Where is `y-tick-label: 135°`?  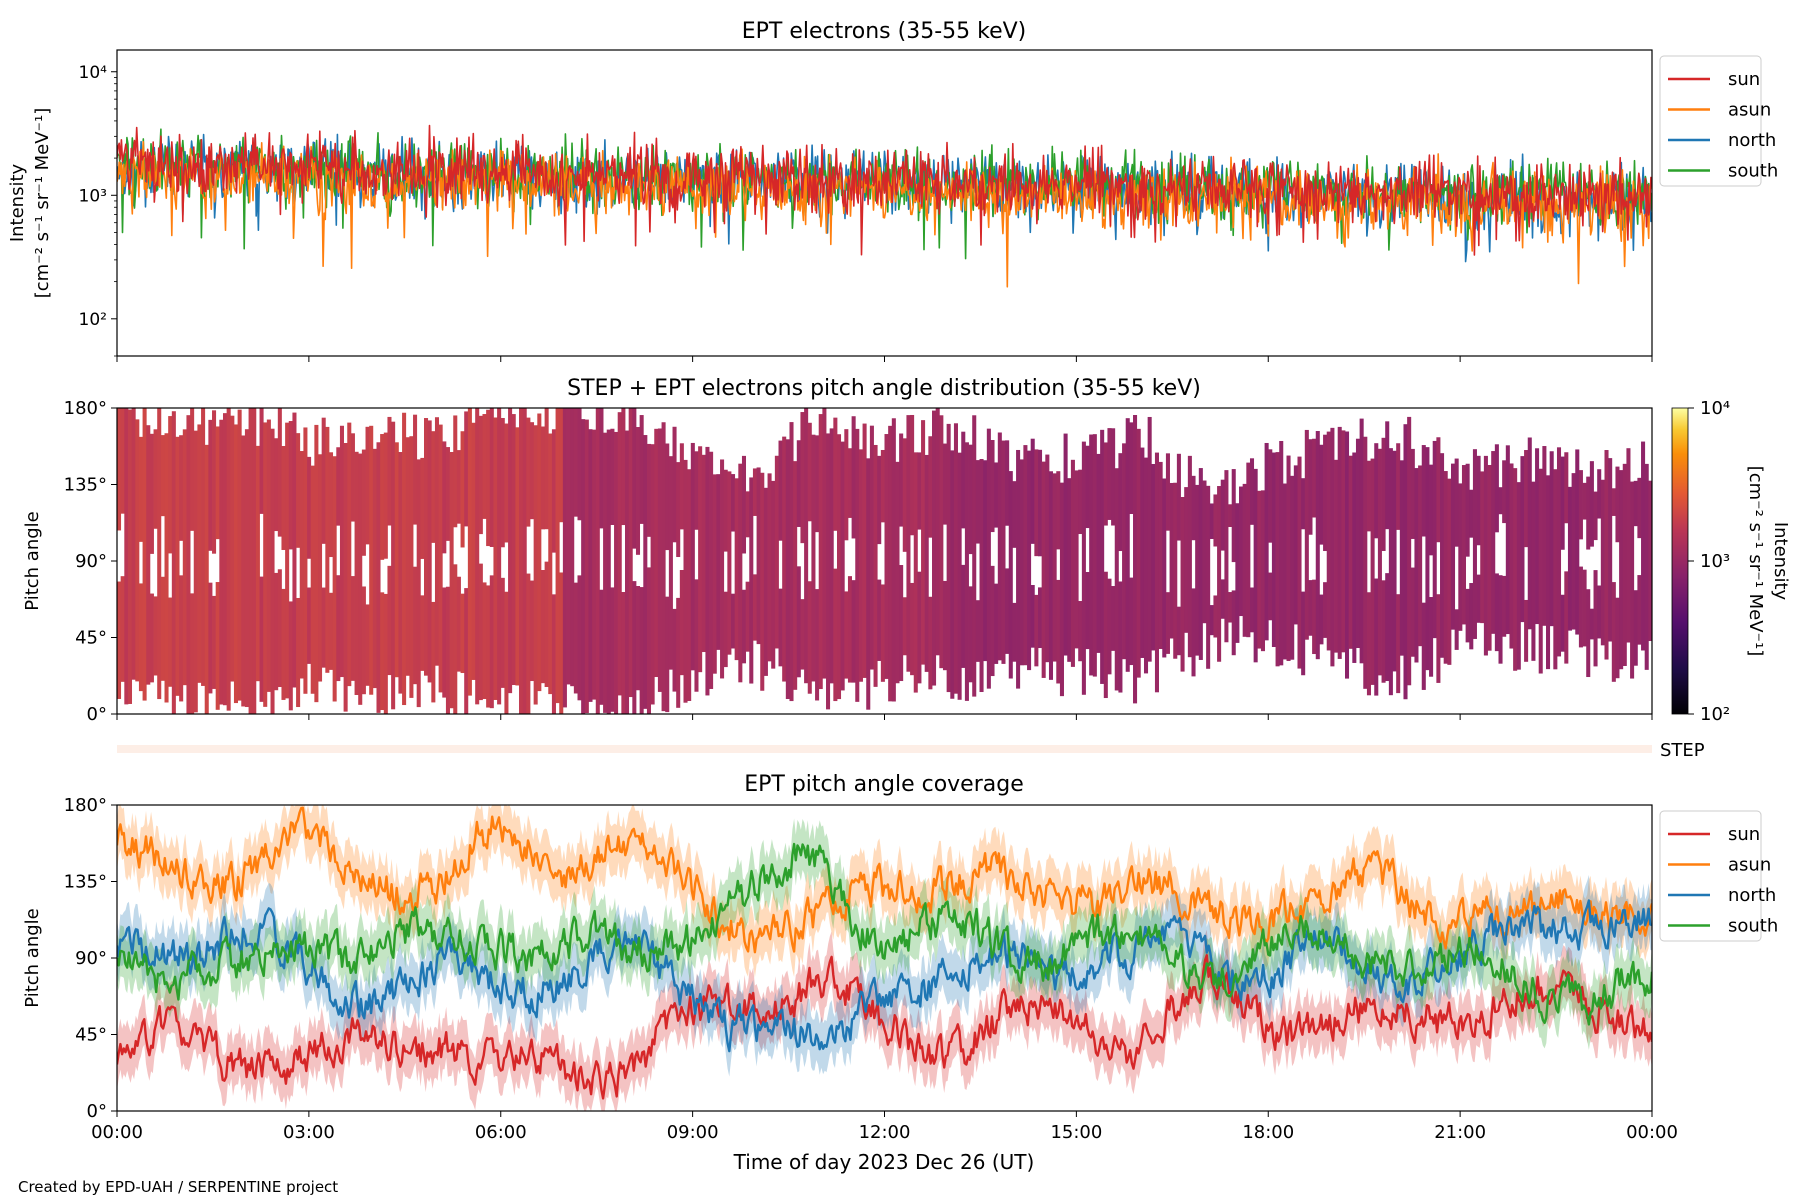 y-tick-label: 135° is located at coordinates (85, 882).